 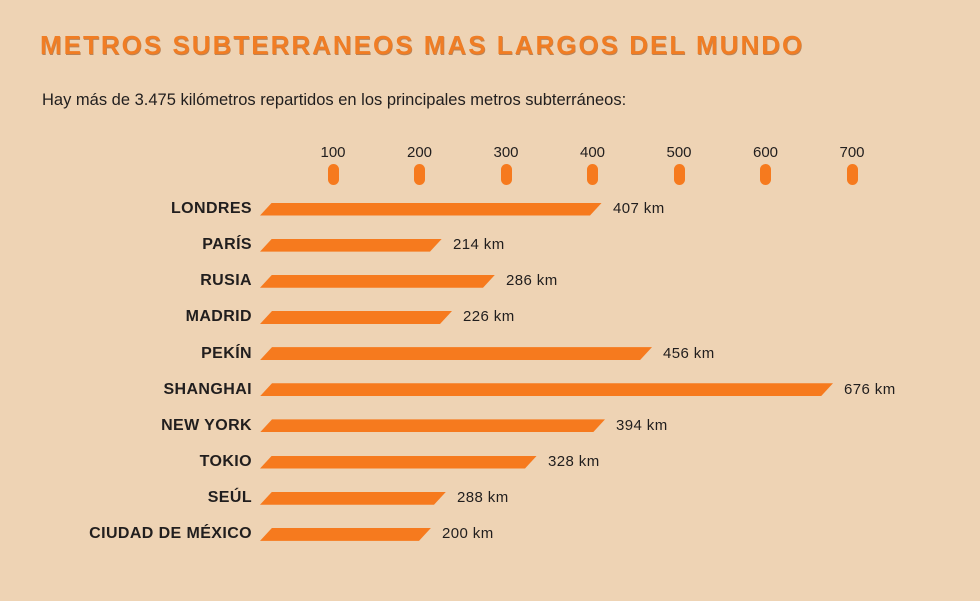 I want to click on category-label: SEÚL, so click(x=229, y=498).